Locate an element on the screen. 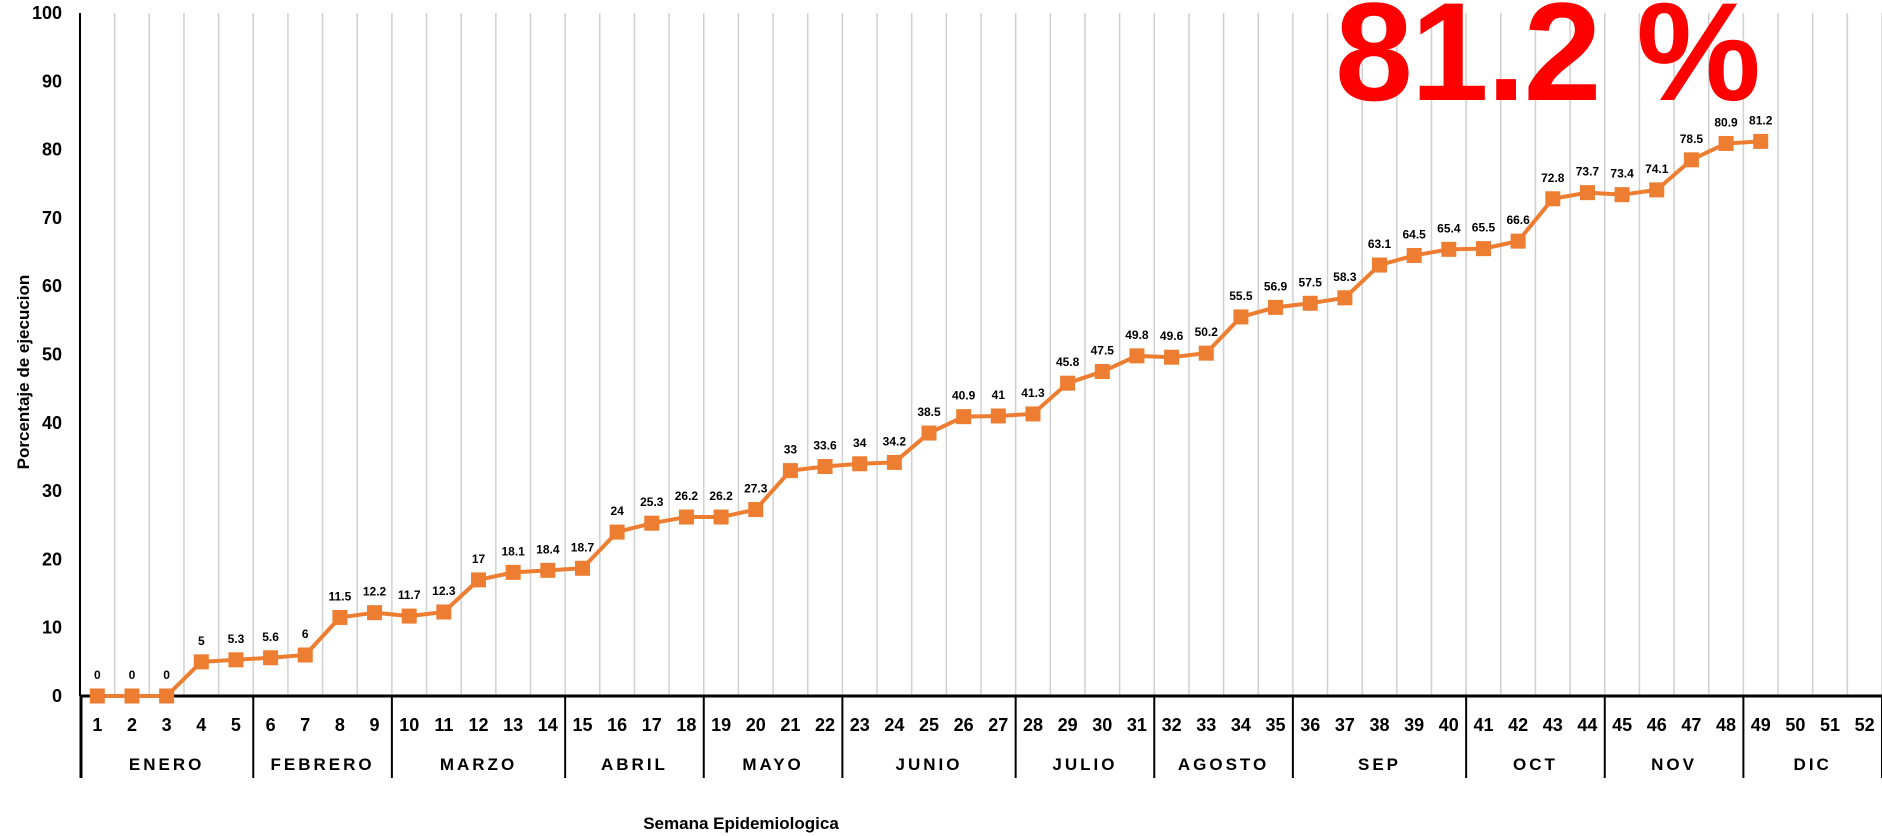 The image size is (1882, 836). data-label: 41.3 is located at coordinates (1033, 393).